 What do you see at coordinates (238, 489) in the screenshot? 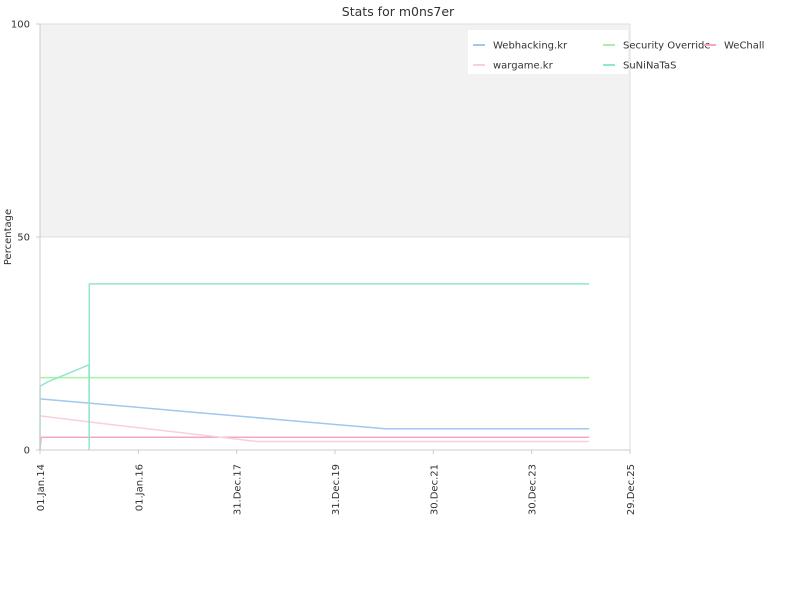
I see `x-tick-label: 31.Dec.17` at bounding box center [238, 489].